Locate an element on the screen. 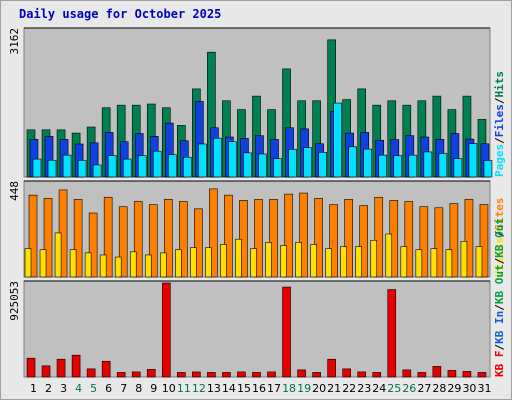 This screenshot has width=512, height=400. day-label: 29 is located at coordinates (454, 388).